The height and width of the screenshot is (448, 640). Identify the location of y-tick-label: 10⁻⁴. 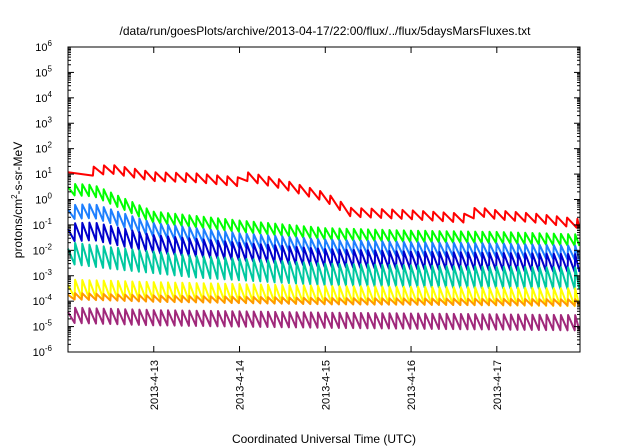
(43, 300).